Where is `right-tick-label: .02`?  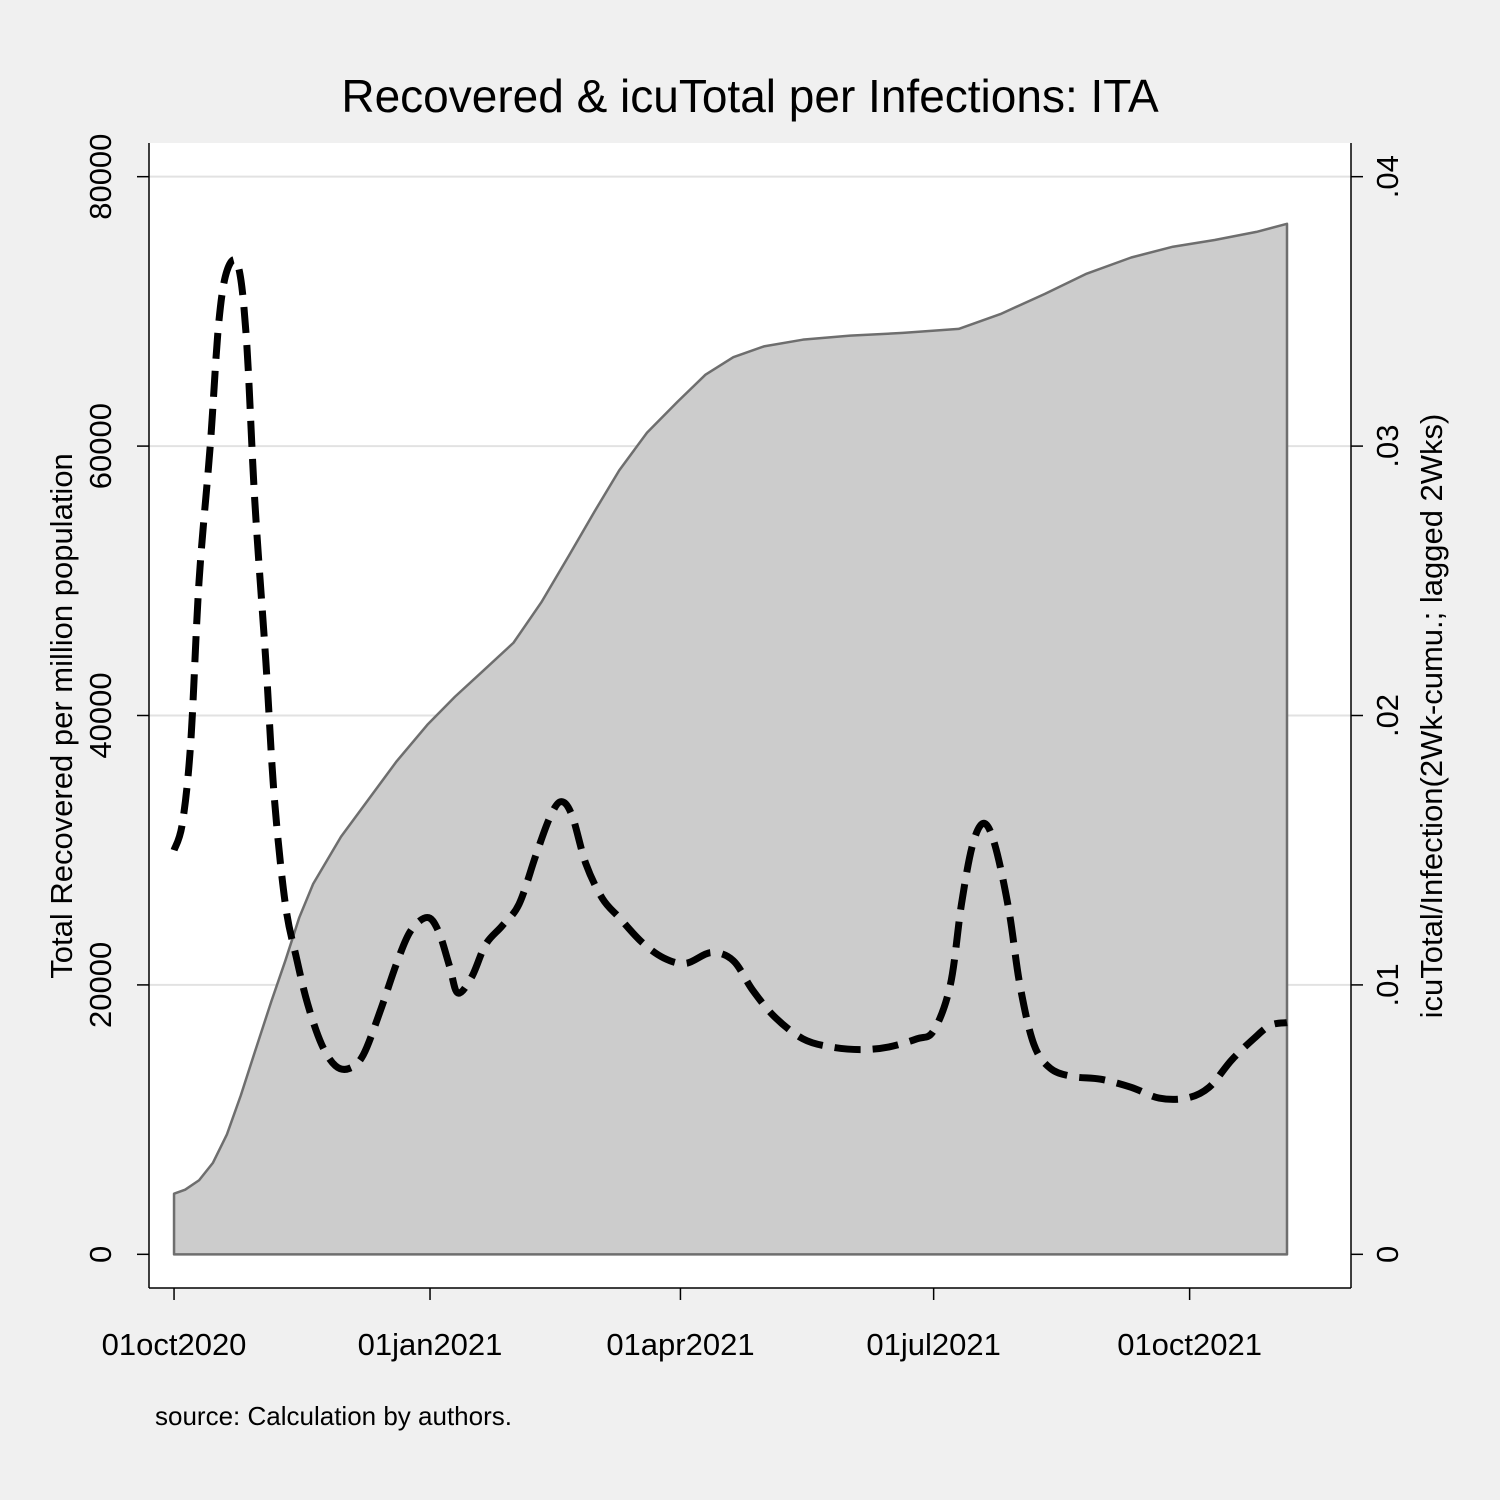 right-tick-label: .02 is located at coordinates (1387, 715).